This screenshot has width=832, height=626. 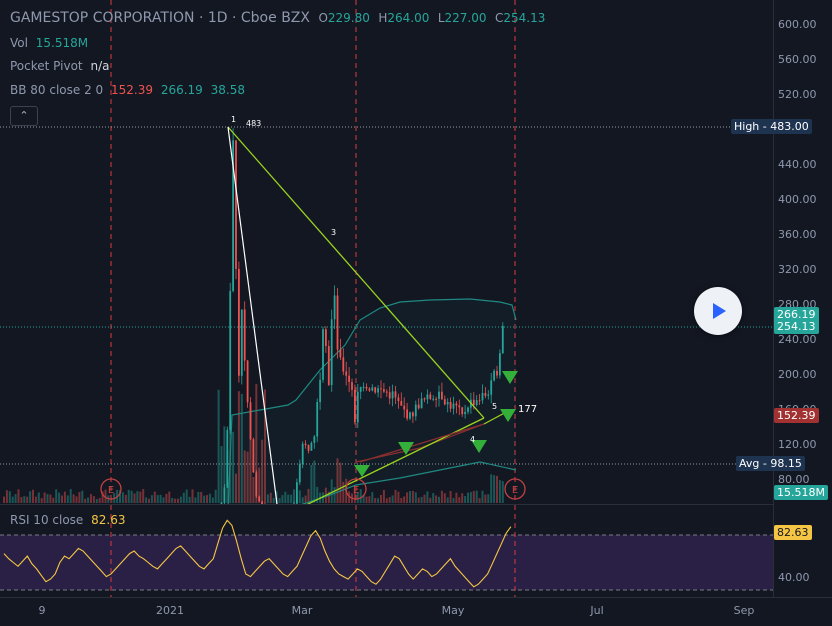 I want to click on bb-legend: BB 80 close 2 0 152.39 266.19 38.58, so click(x=129, y=90).